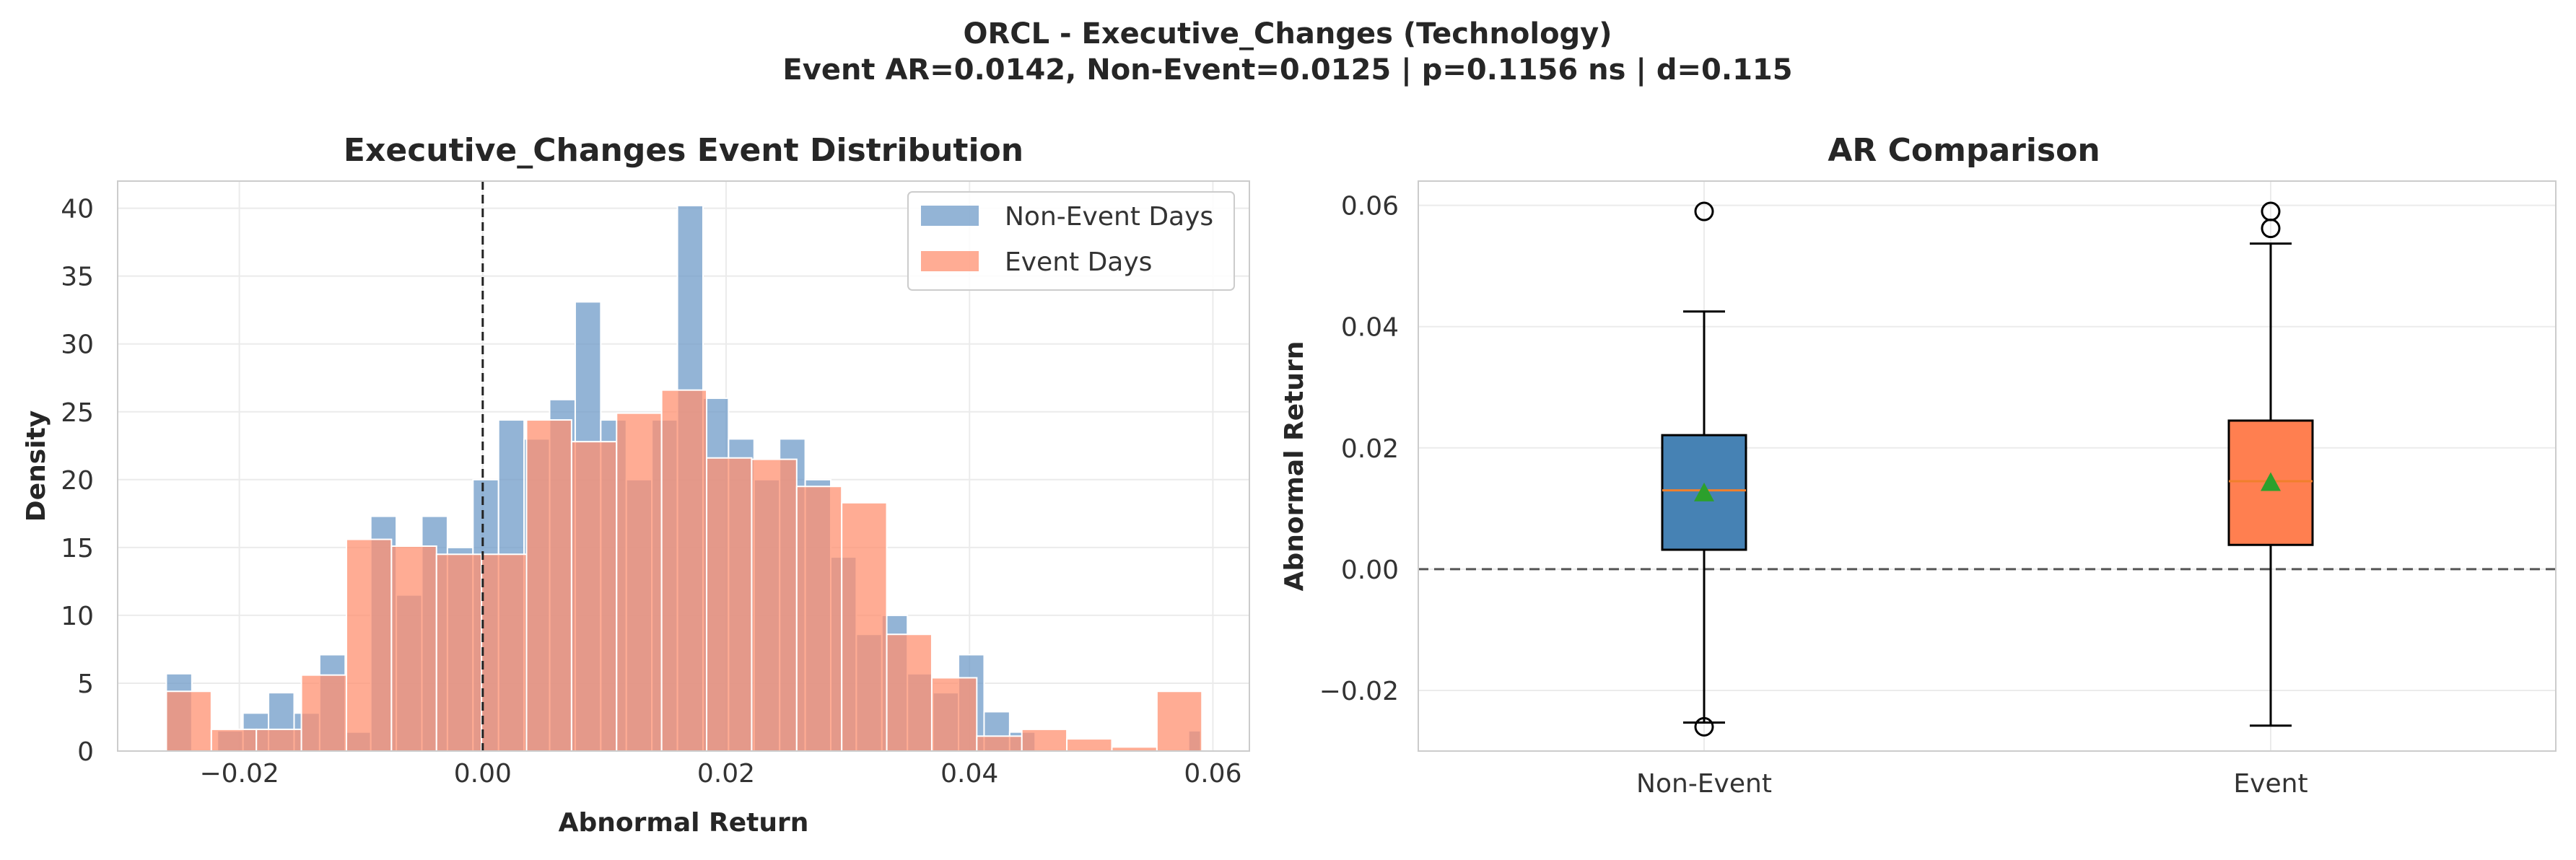 The image size is (2576, 860). I want to click on boxplot-y-ticks: −0.02 0.00 0.02 0.04 0.06, so click(1359, 449).